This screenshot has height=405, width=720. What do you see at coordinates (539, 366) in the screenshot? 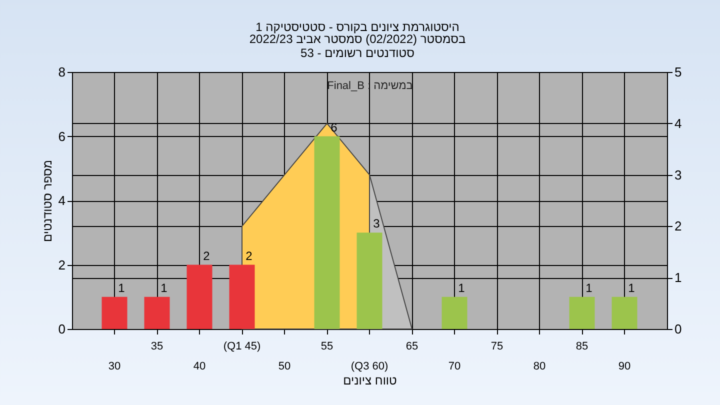
I see `x-tick-label: 80` at bounding box center [539, 366].